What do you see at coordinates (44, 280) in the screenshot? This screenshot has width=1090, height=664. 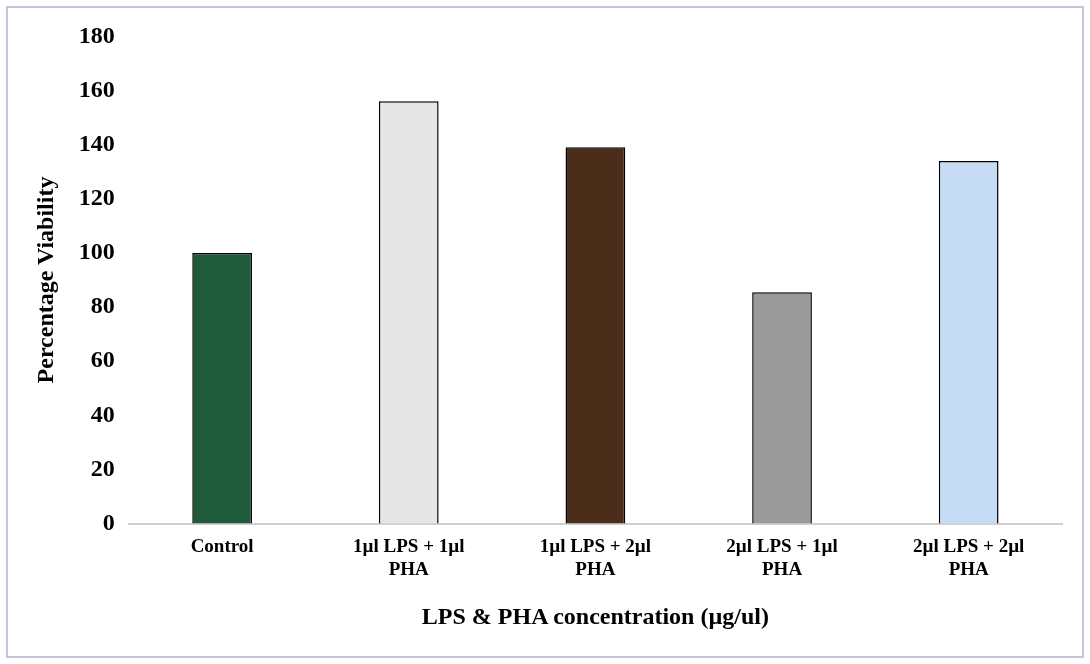 I see `y-axis-title: Percentage Viability` at bounding box center [44, 280].